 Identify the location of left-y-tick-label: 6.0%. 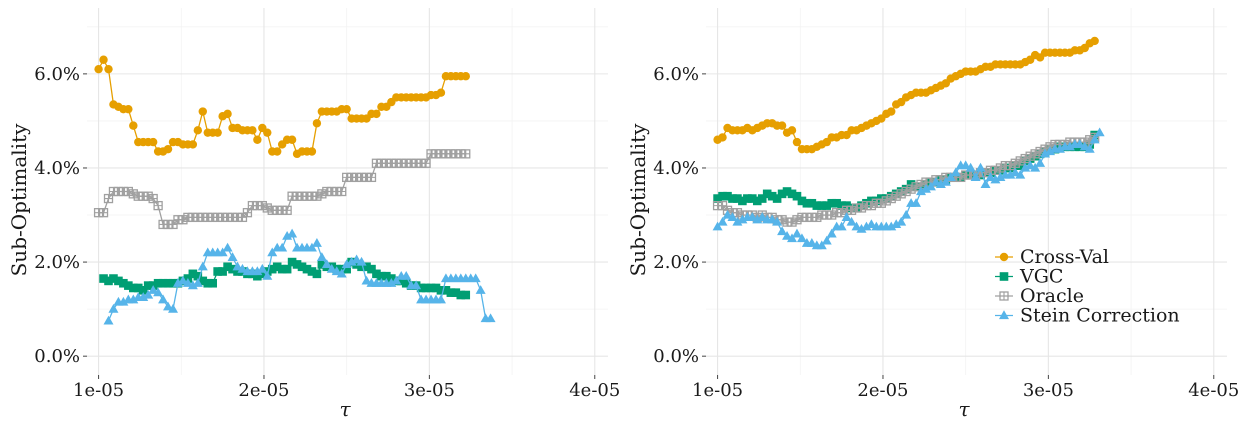
(57, 74).